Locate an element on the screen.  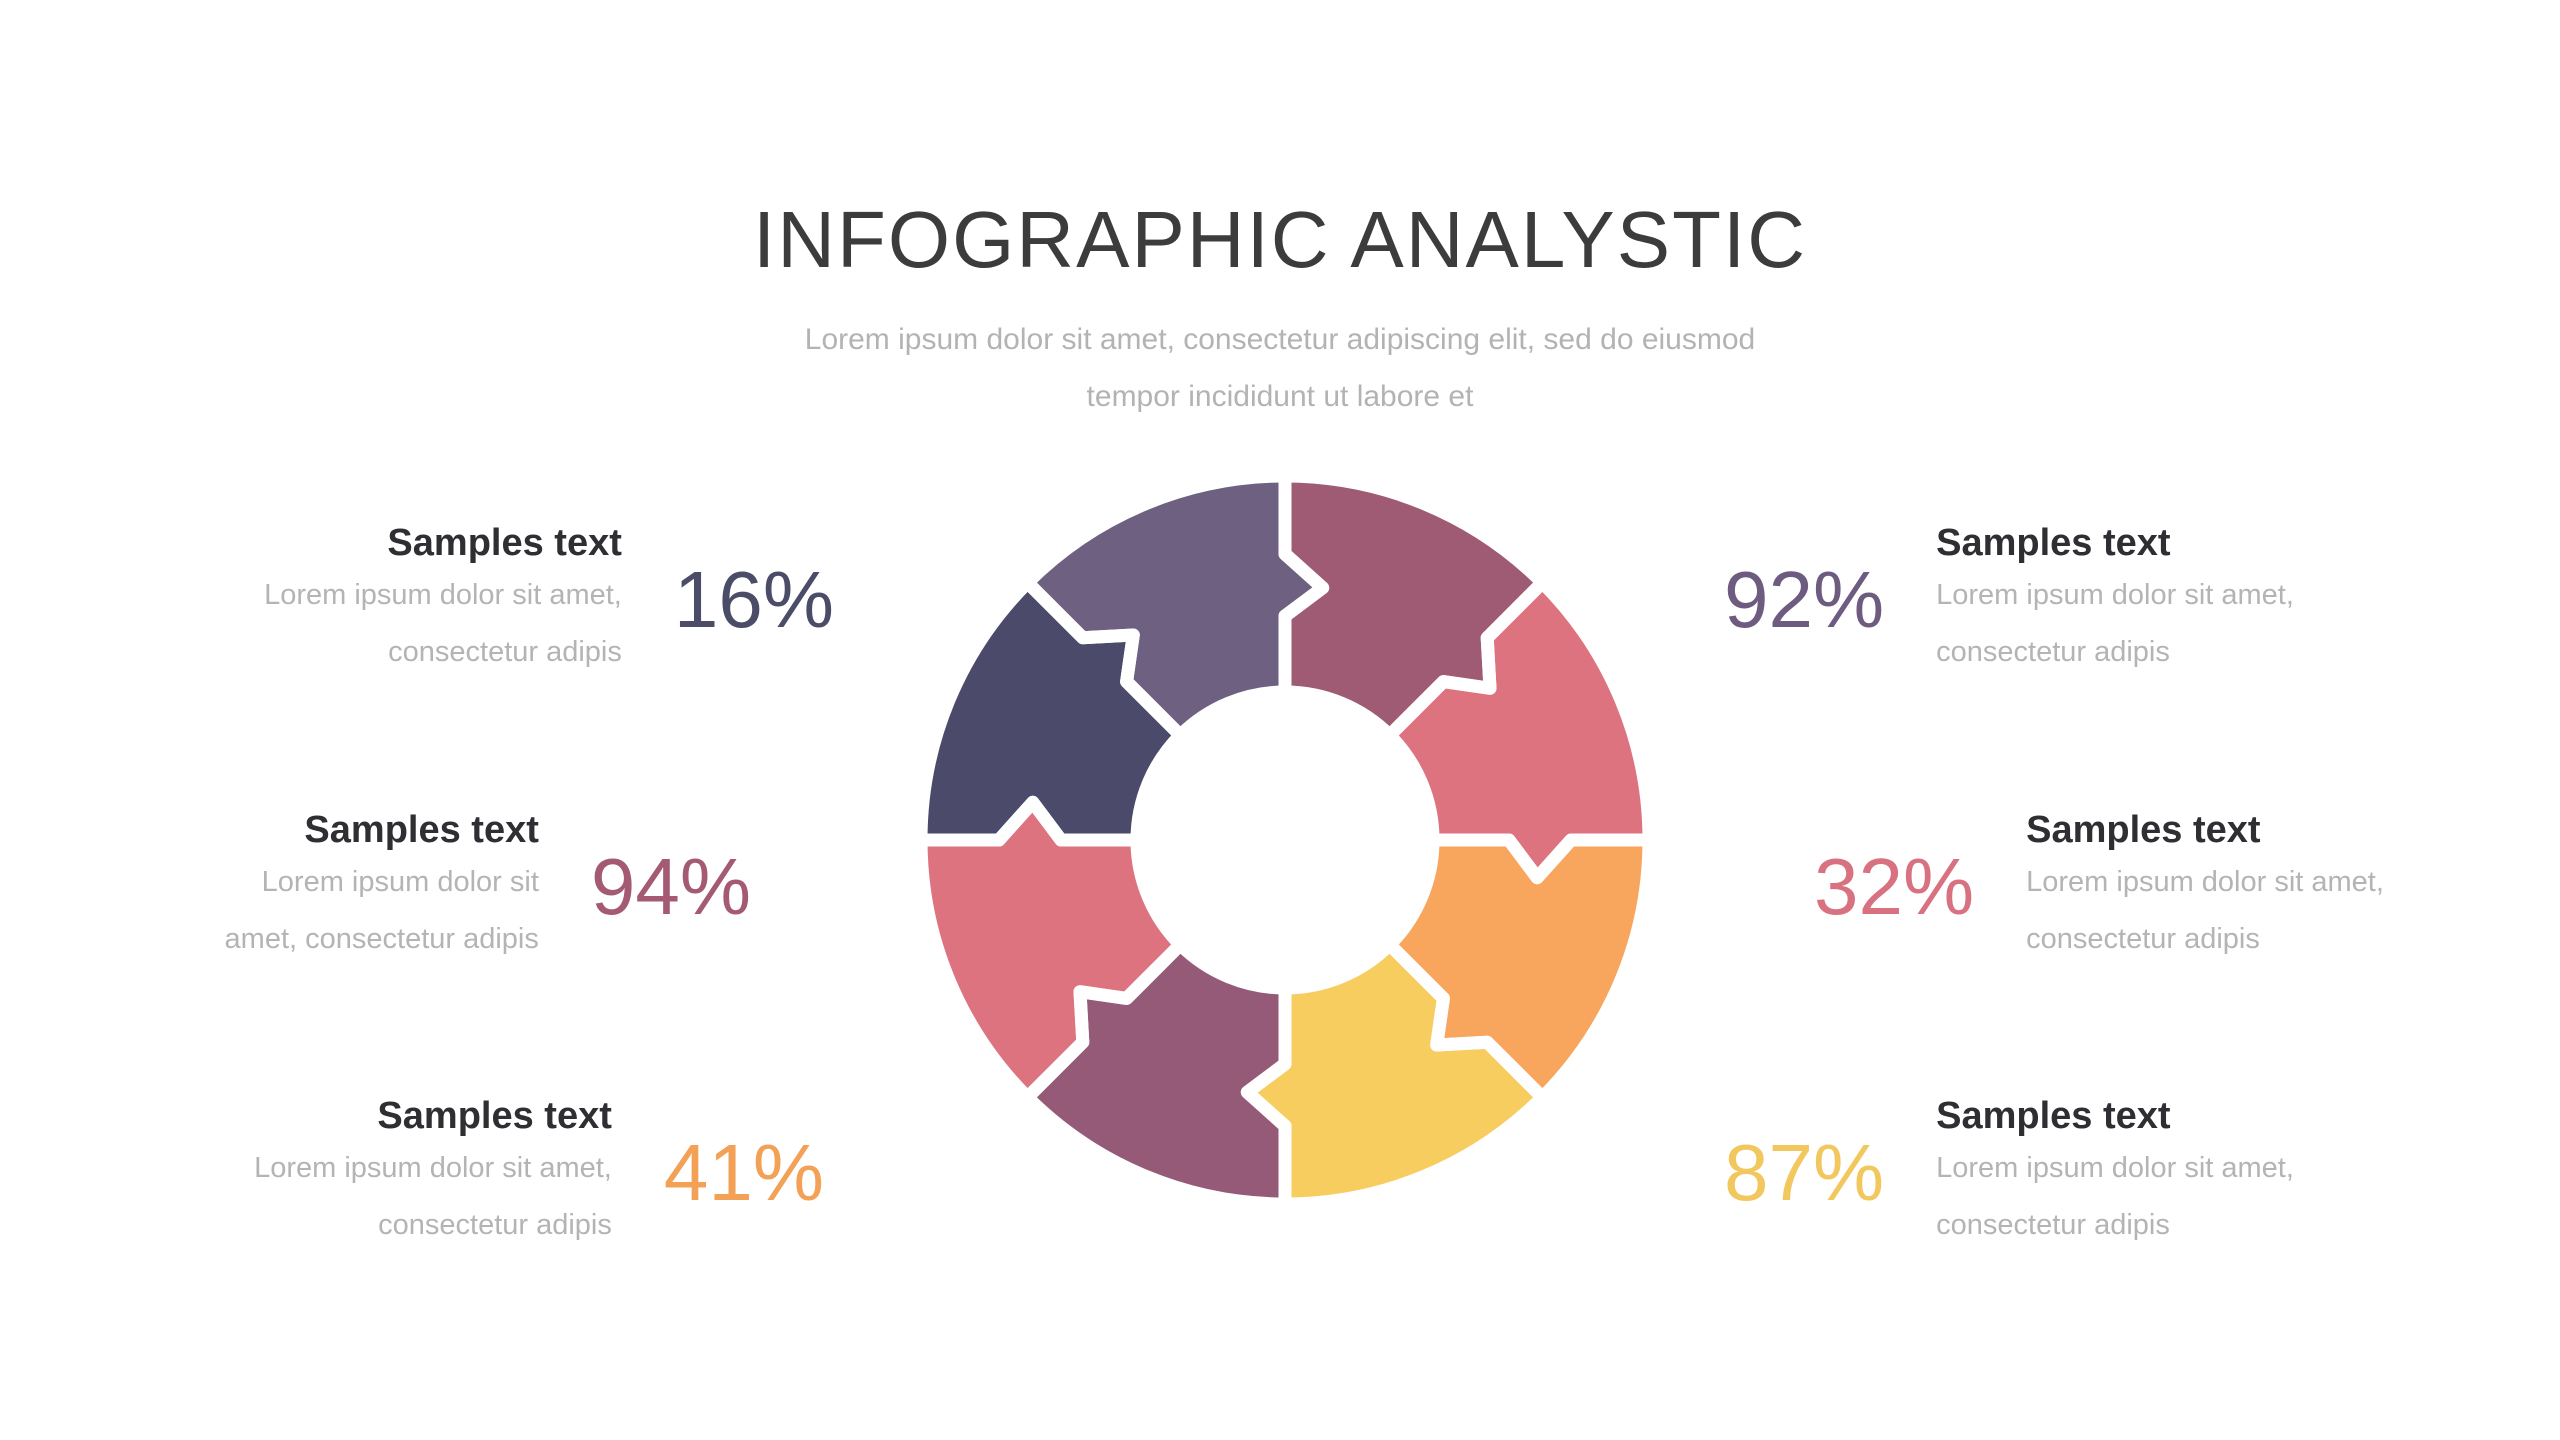
puzzle-gap is located at coordinates (1175, 605).